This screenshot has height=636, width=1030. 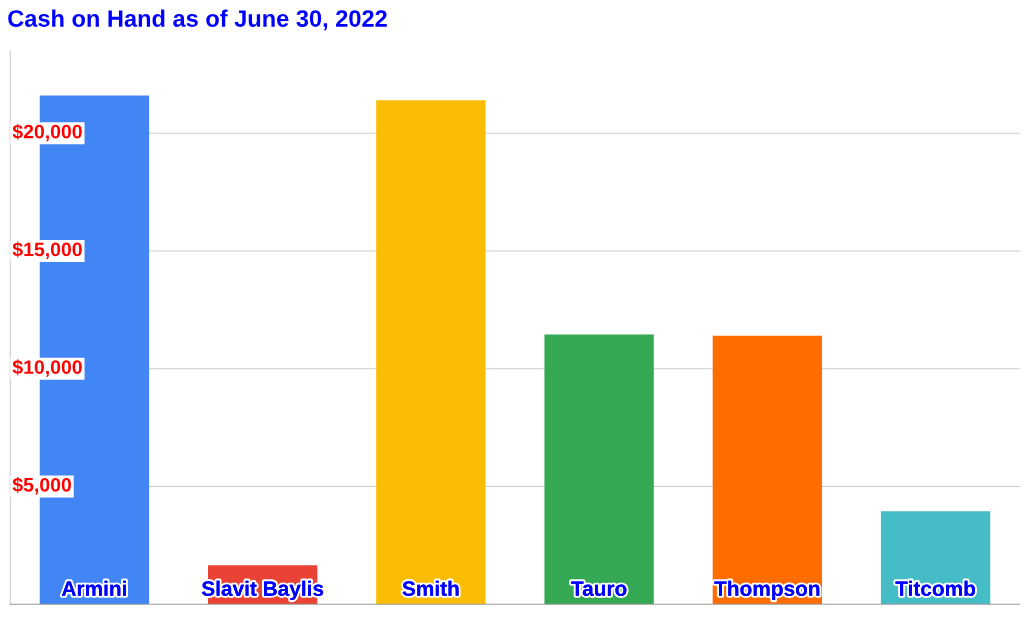 What do you see at coordinates (935, 588) in the screenshot?
I see `x-tick-label: Titcomb` at bounding box center [935, 588].